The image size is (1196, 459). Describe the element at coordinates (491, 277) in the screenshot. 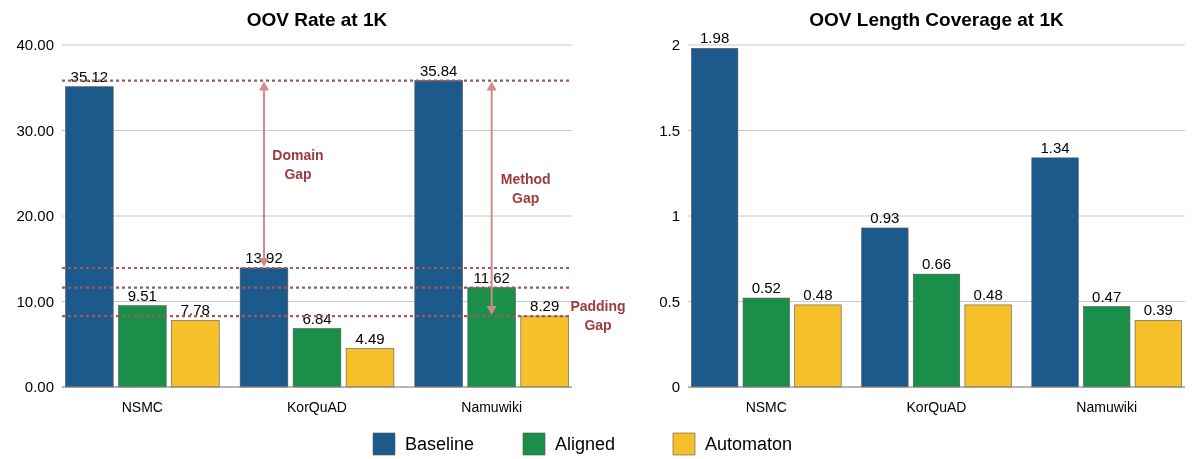

I see `data-label: 11.62` at that location.